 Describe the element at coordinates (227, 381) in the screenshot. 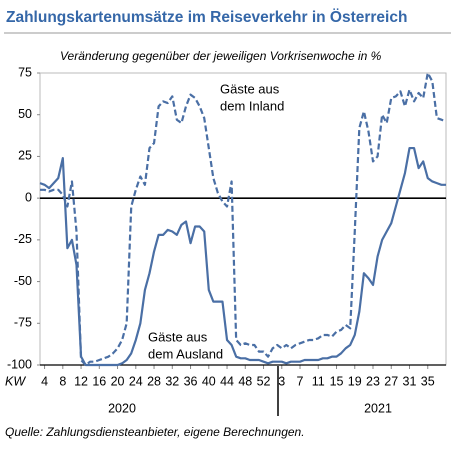

I see `x-tick-label: 44` at that location.